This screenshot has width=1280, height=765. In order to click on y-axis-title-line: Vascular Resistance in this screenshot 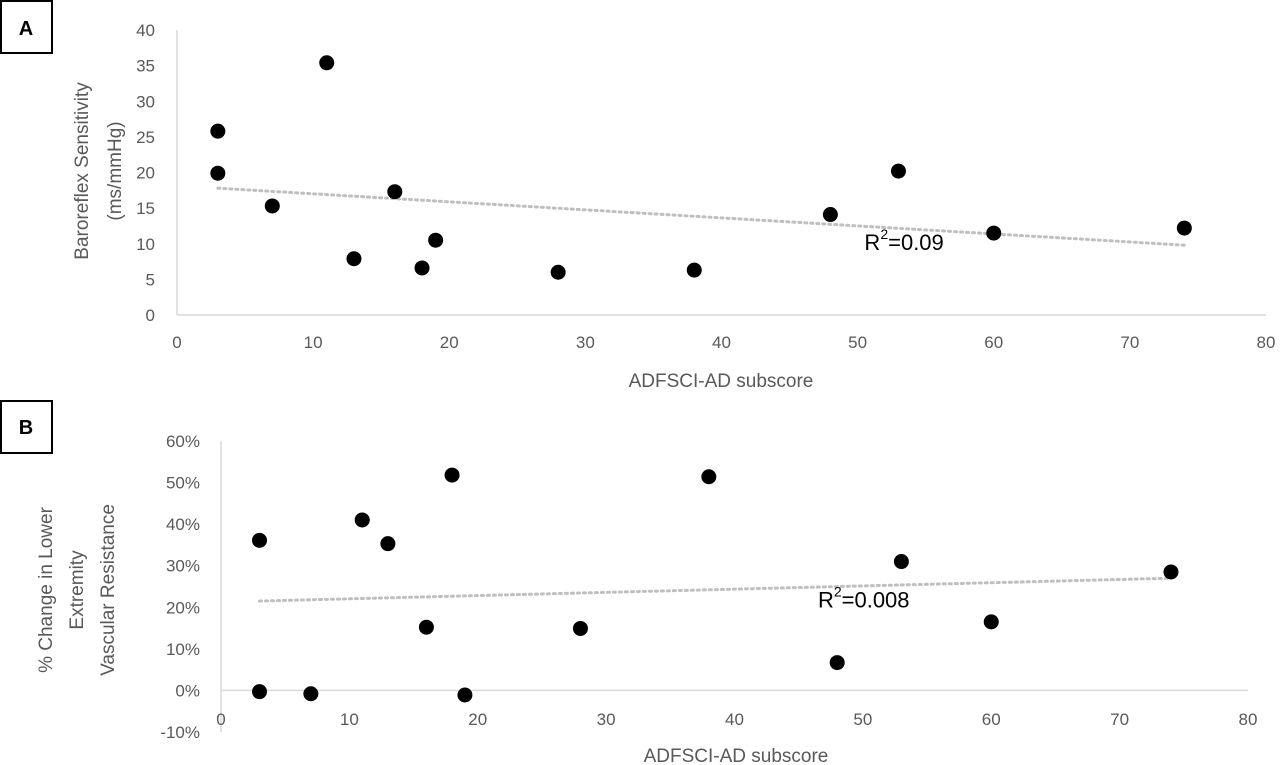, I will do `click(108, 590)`.